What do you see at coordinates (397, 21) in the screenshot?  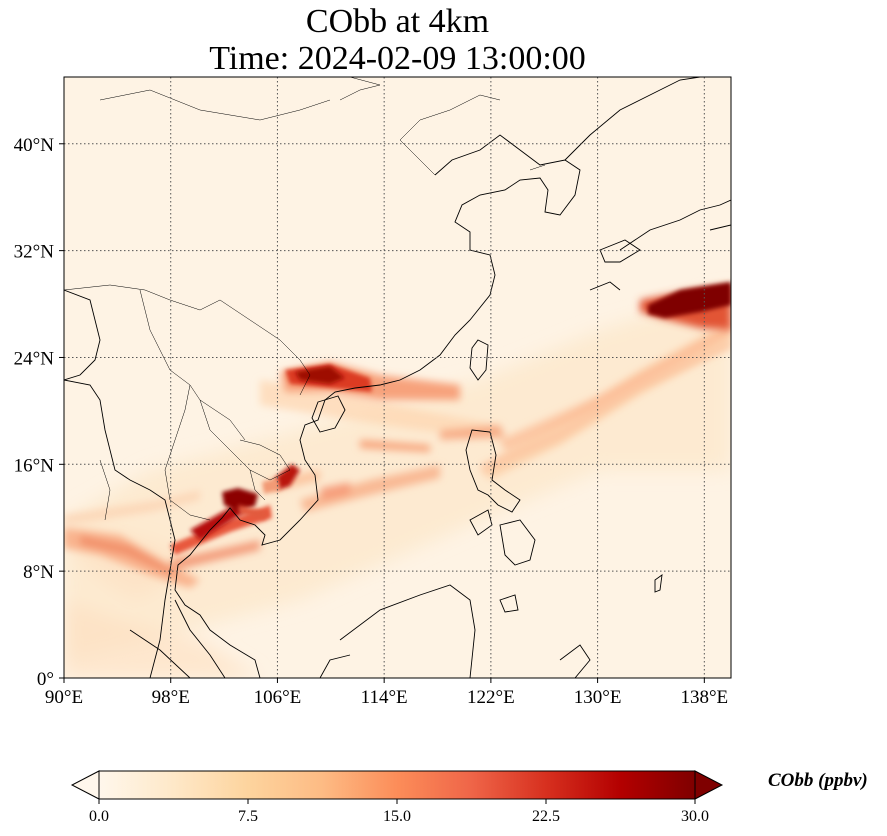 I see `map-title-line1: CObb at 4km` at bounding box center [397, 21].